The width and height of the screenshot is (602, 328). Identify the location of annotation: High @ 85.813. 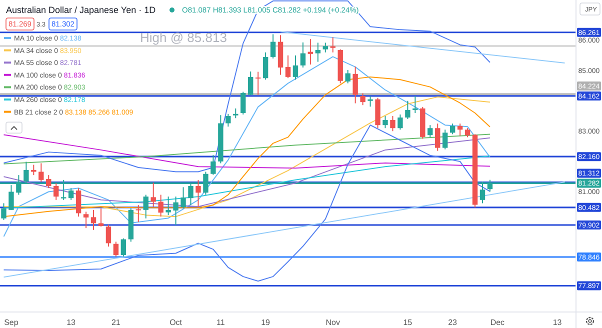
(183, 37).